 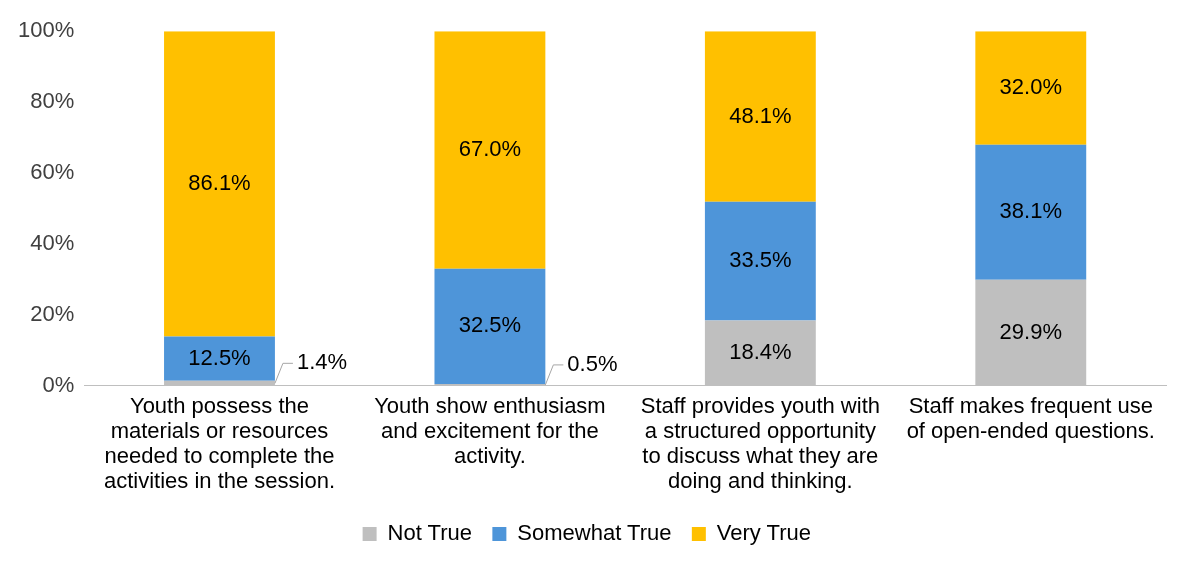 I want to click on data-label: 0.5%, so click(x=592, y=363).